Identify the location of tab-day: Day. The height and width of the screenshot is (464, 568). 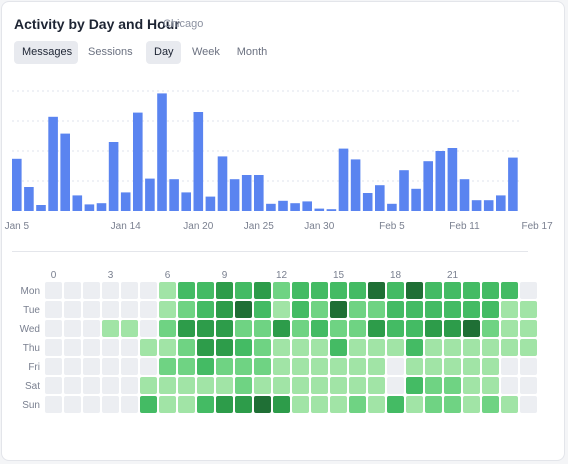
(163, 52).